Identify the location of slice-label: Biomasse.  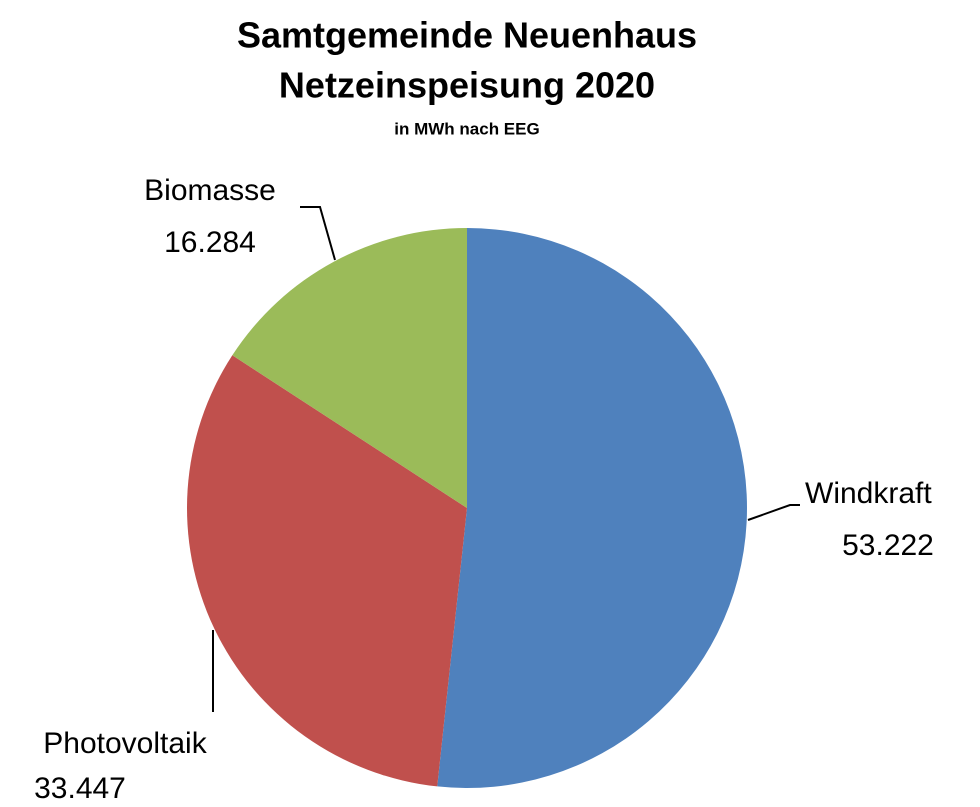
(210, 190).